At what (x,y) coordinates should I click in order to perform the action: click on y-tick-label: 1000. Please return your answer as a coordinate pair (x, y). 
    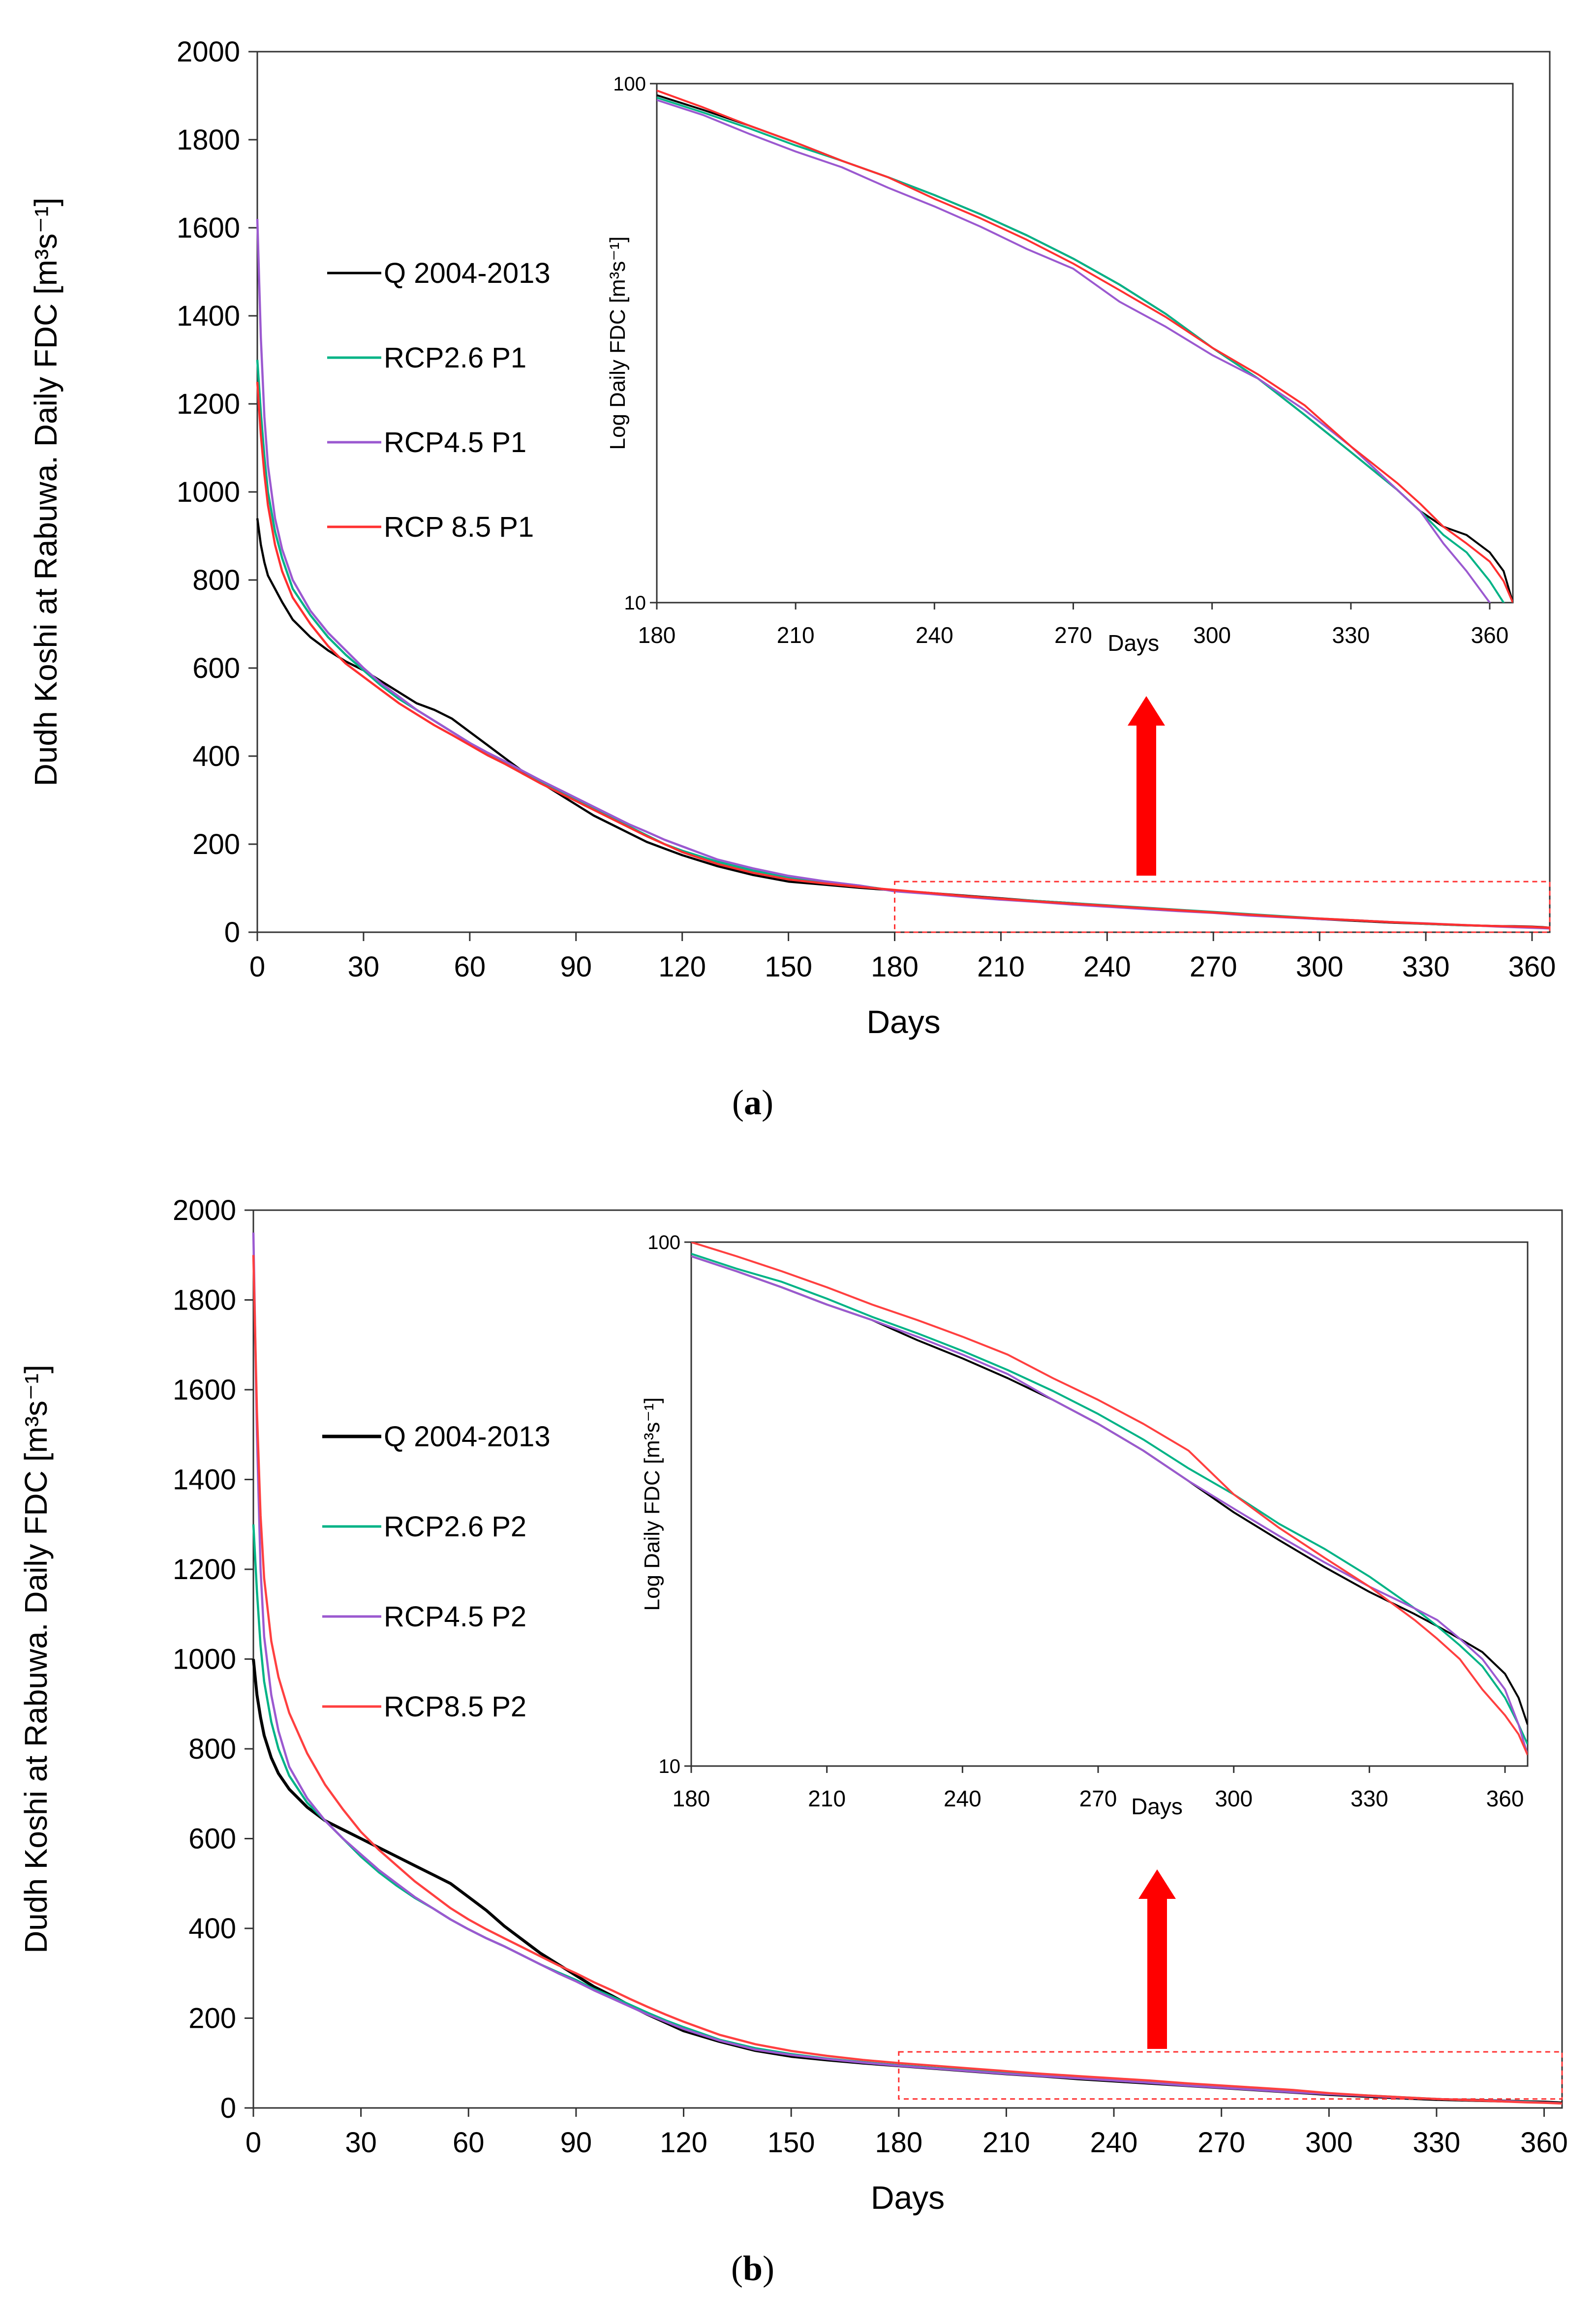
    Looking at the image, I should click on (204, 1660).